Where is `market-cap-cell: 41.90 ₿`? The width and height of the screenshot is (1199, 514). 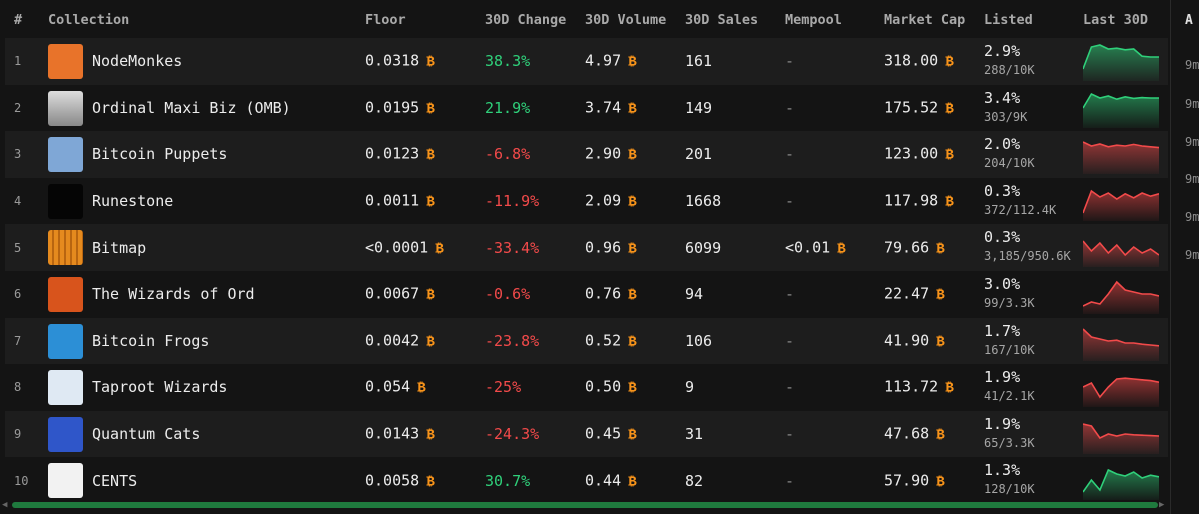
market-cap-cell: 41.90 ₿ is located at coordinates (914, 340).